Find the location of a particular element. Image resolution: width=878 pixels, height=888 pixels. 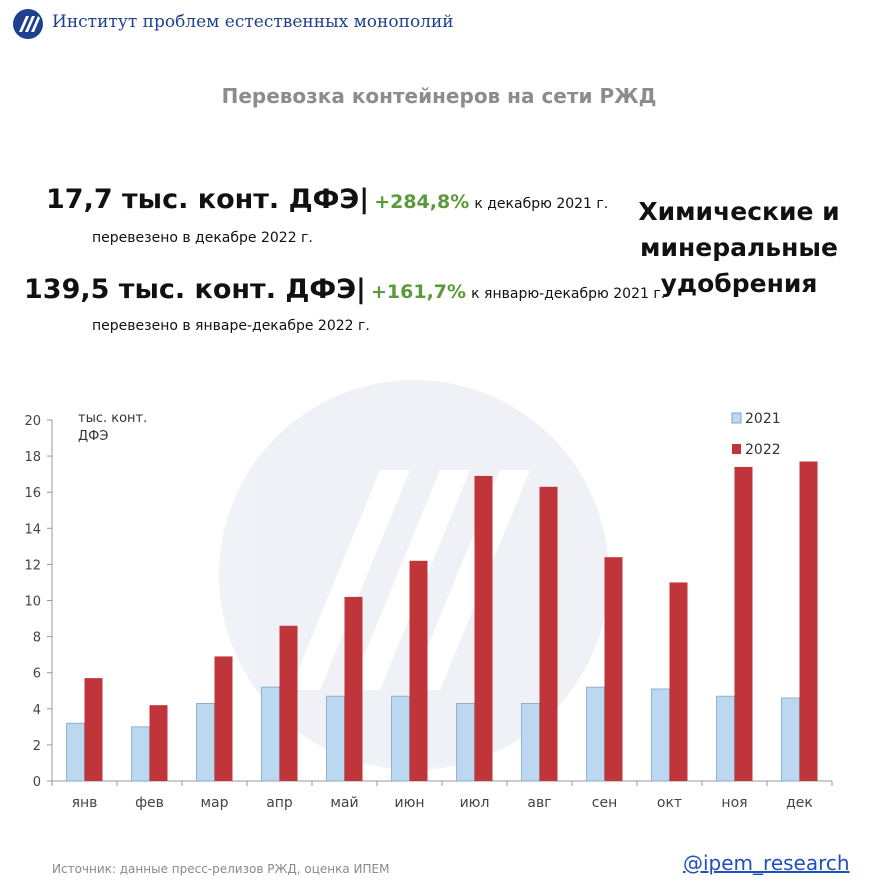

y-tick-label: 4 is located at coordinates (37, 710).